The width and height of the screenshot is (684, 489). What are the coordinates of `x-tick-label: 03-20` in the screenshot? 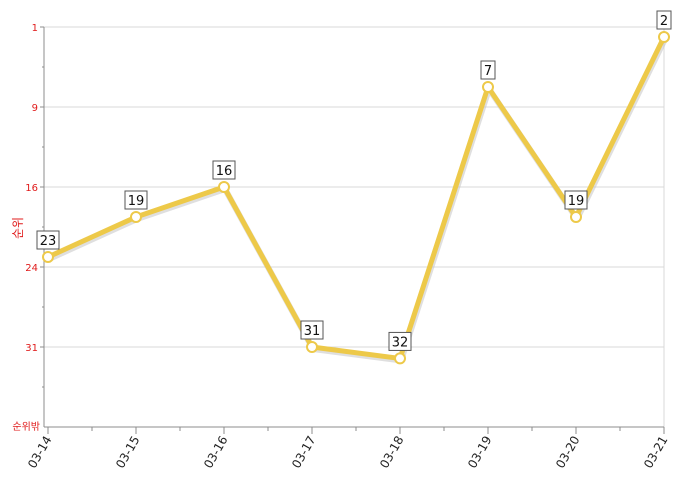 It's located at (568, 452).